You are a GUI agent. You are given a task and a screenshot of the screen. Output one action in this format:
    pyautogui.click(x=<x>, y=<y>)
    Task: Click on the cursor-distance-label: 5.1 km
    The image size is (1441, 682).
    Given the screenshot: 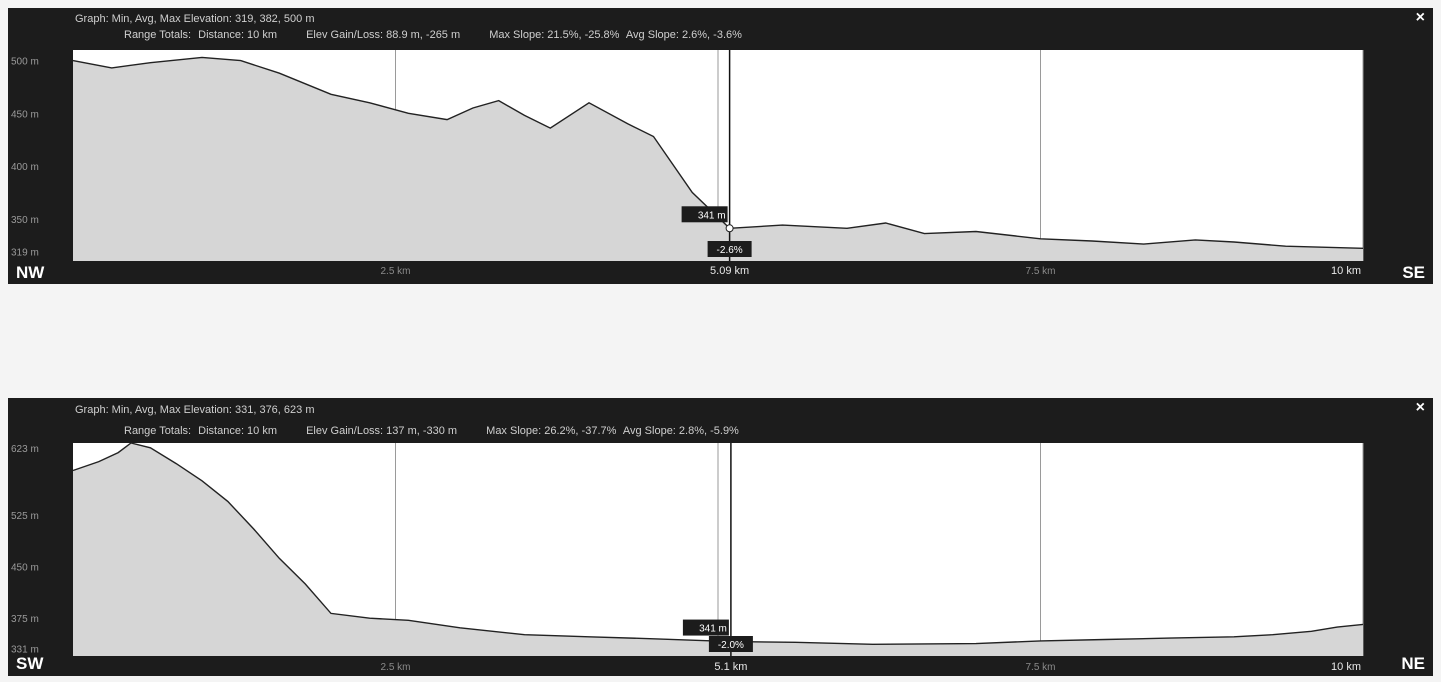 What is the action you would take?
    pyautogui.click(x=730, y=667)
    